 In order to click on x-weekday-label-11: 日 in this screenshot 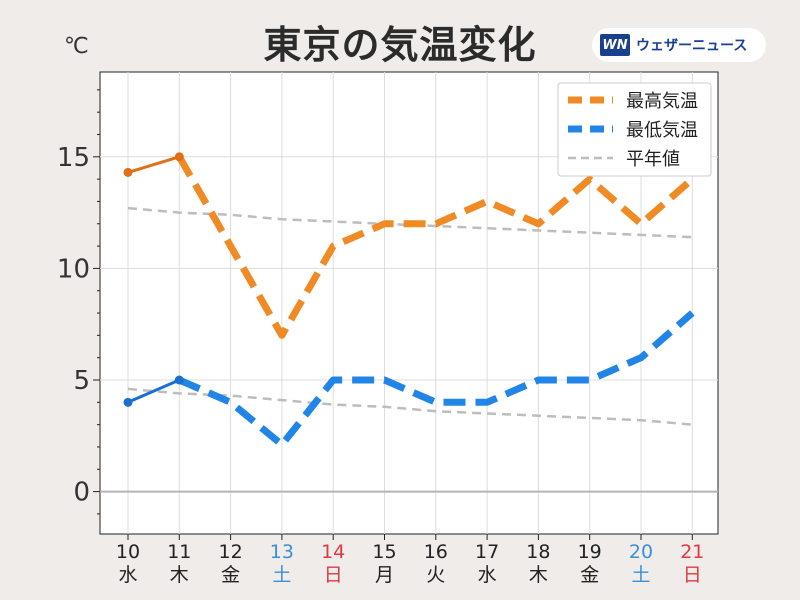, I will do `click(692, 575)`.